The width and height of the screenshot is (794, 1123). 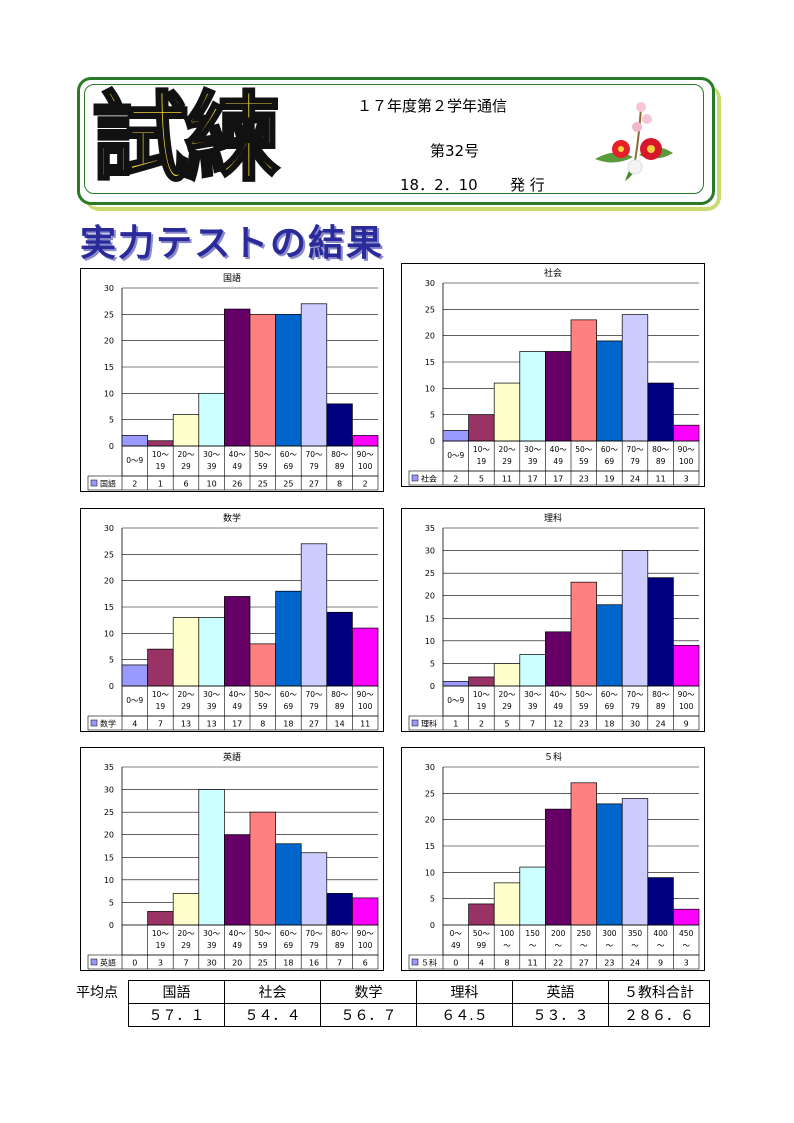 I want to click on legend-label: 数学, so click(x=108, y=724).